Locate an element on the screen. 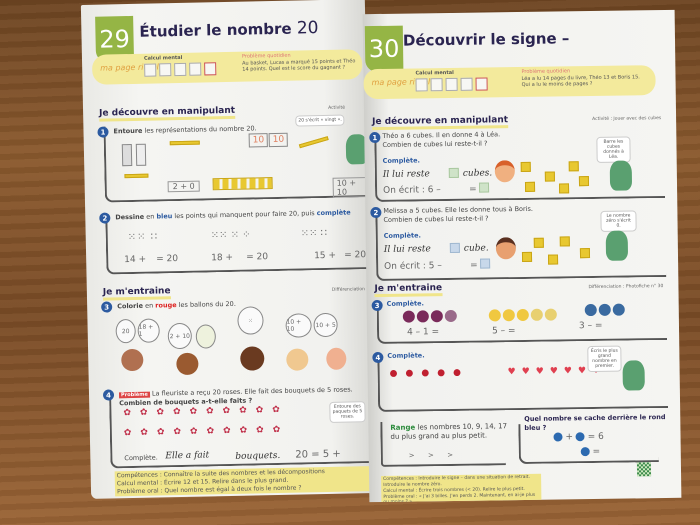 The width and height of the screenshot is (700, 525). verb: Entoure is located at coordinates (128, 131).